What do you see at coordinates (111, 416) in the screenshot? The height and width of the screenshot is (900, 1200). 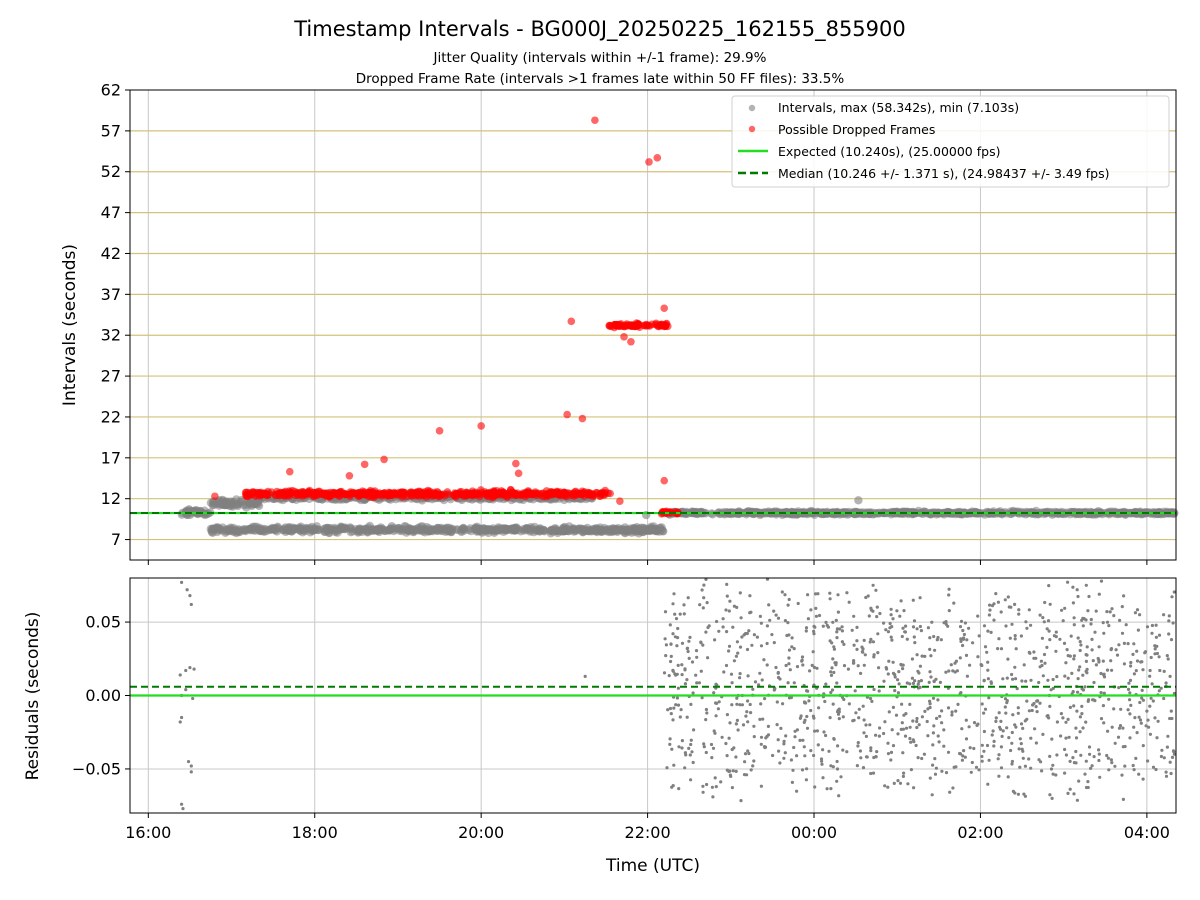 I see `top-y-tick-label: 22` at bounding box center [111, 416].